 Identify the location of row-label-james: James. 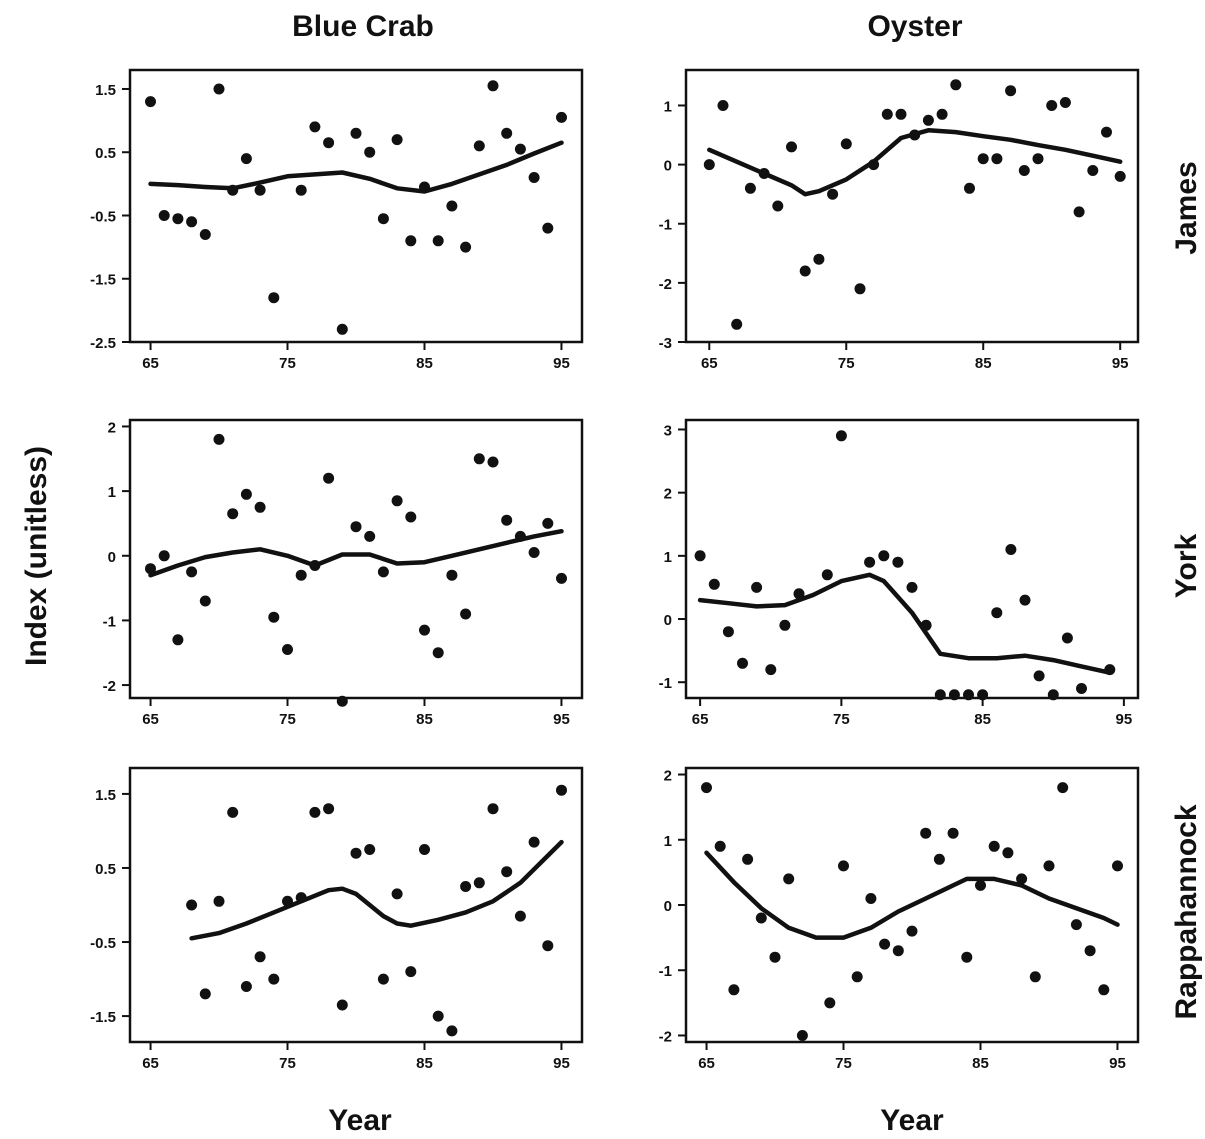
(1186, 207).